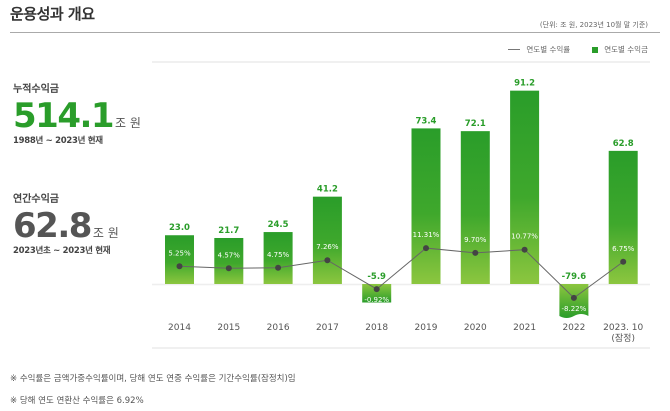 The width and height of the screenshot is (670, 411). I want to click on annual-value-row: 62.8 조 원, so click(66, 226).